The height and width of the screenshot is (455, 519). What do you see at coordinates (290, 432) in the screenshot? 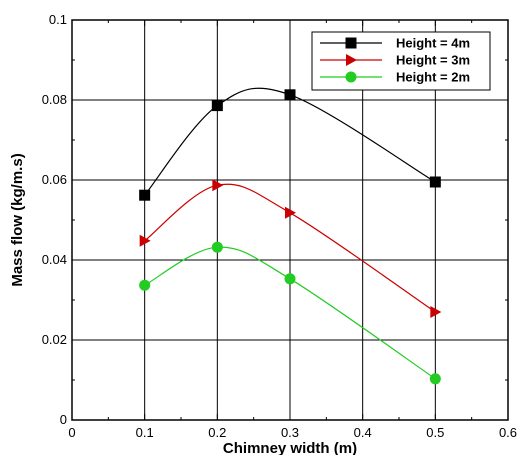
I see `x-tick-label: 0.3` at bounding box center [290, 432].